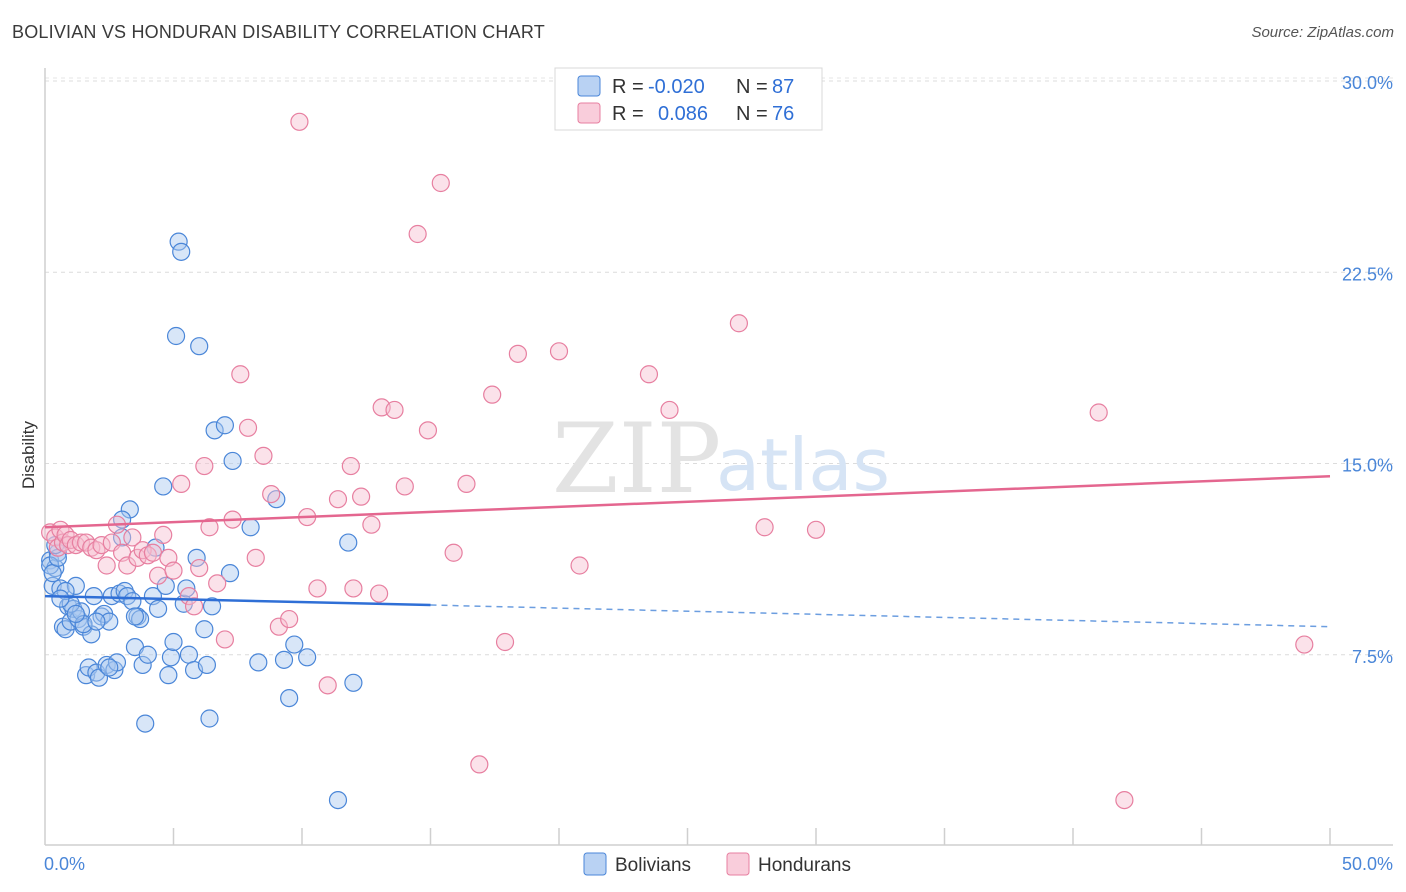 This screenshot has height=892, width=1406. I want to click on legend-n-value-1: 87, so click(783, 87).